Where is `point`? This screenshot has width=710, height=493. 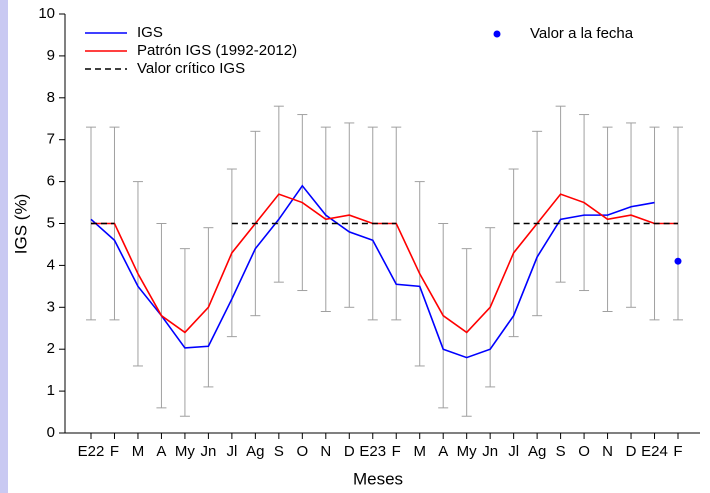 point is located at coordinates (678, 261).